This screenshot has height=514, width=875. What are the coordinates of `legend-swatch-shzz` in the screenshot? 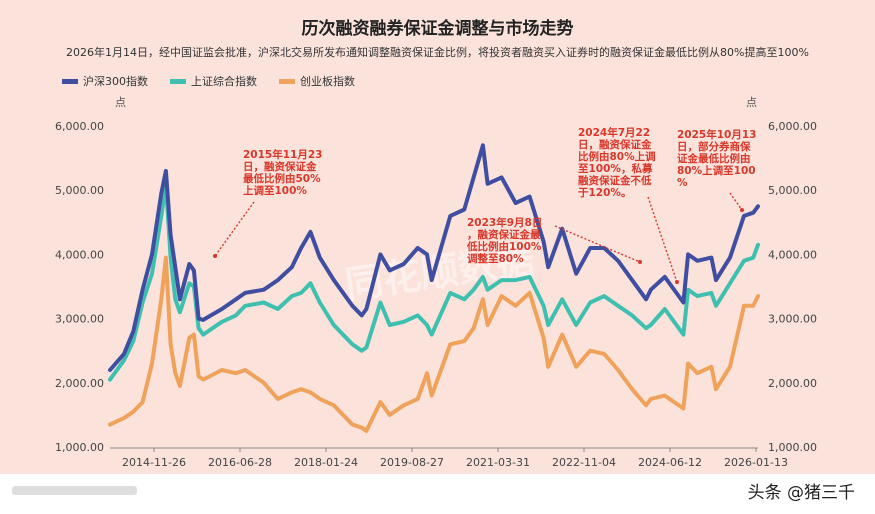 It's located at (178, 81).